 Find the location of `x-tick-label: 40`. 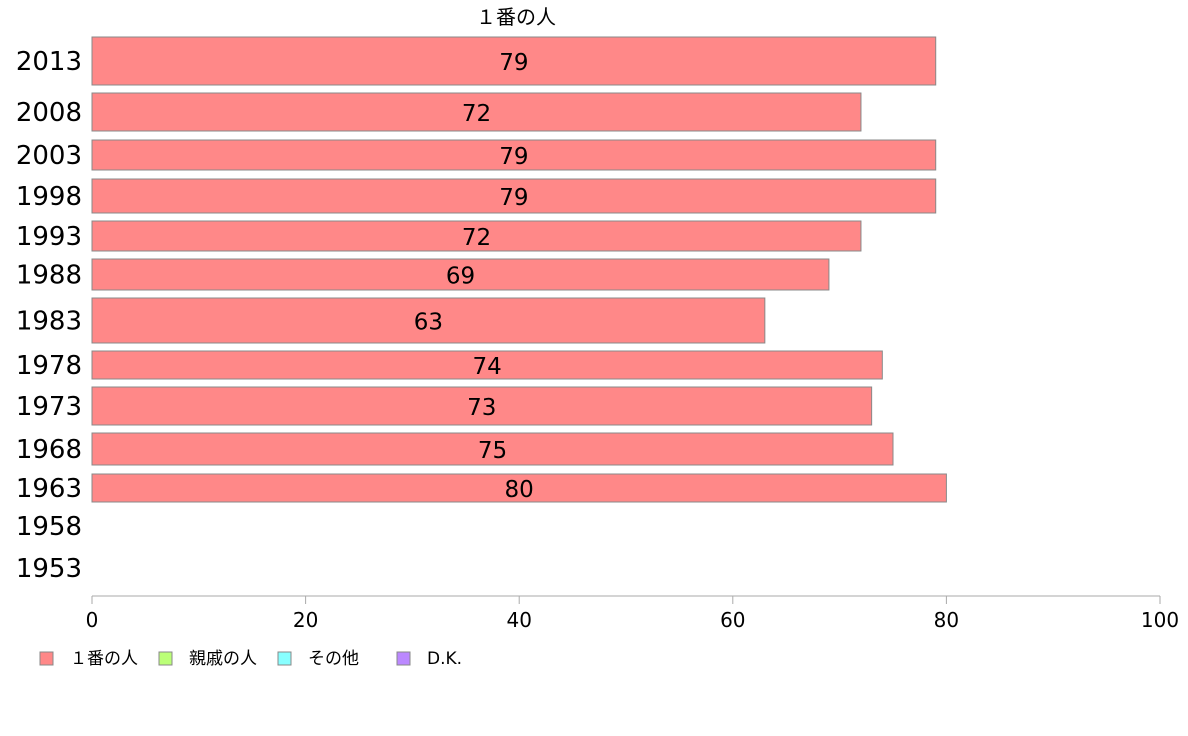

x-tick-label: 40 is located at coordinates (518, 620).